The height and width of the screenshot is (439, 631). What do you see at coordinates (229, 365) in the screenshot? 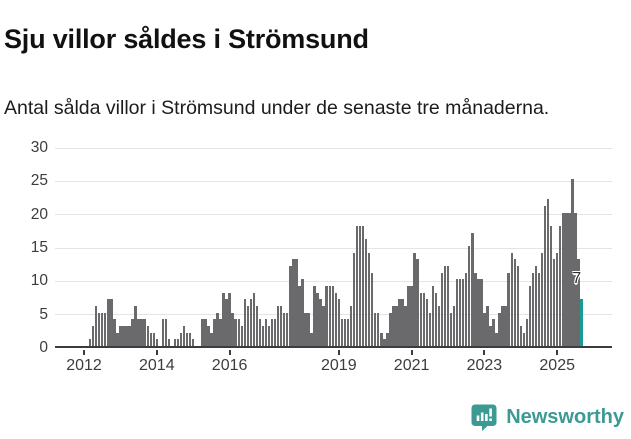
I see `x-tick-label: 2016` at bounding box center [229, 365].